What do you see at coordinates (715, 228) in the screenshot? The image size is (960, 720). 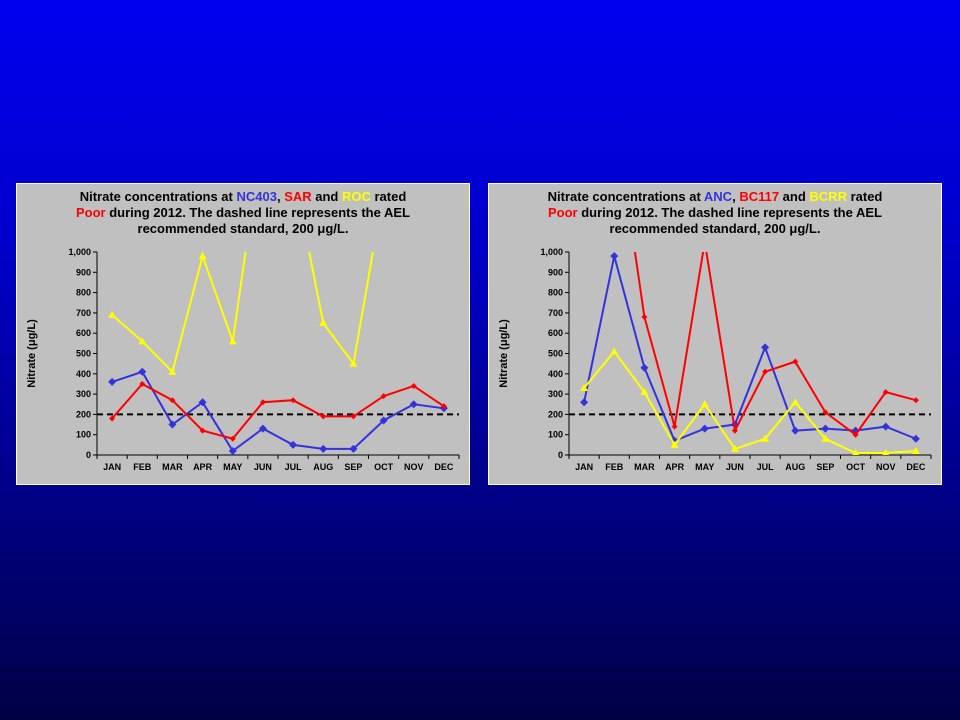 I see `chart-title-line3: recommended standard, 200 μg/L.` at bounding box center [715, 228].